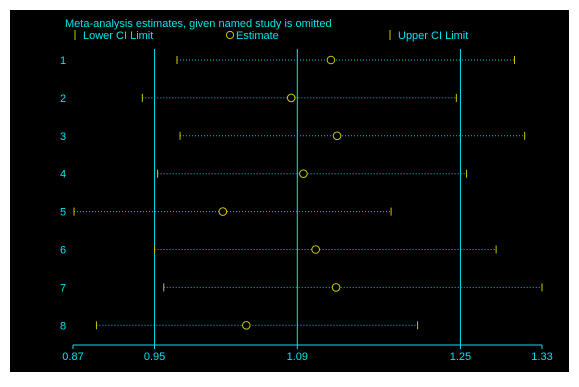 The width and height of the screenshot is (579, 387). I want to click on study-row: 7, so click(301, 288).